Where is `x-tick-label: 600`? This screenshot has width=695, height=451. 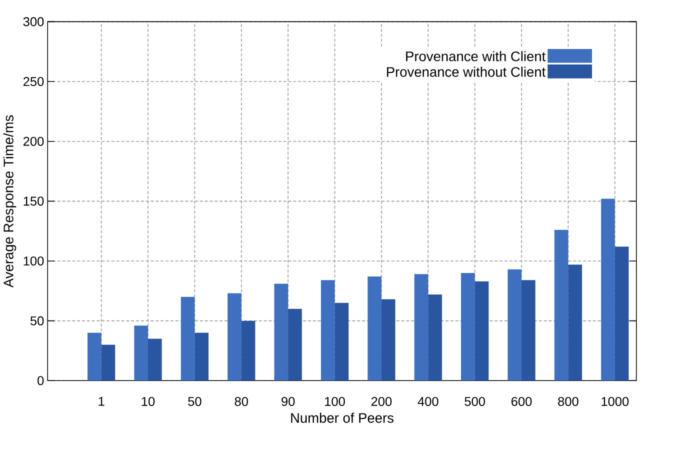
x-tick-label: 600 is located at coordinates (522, 401).